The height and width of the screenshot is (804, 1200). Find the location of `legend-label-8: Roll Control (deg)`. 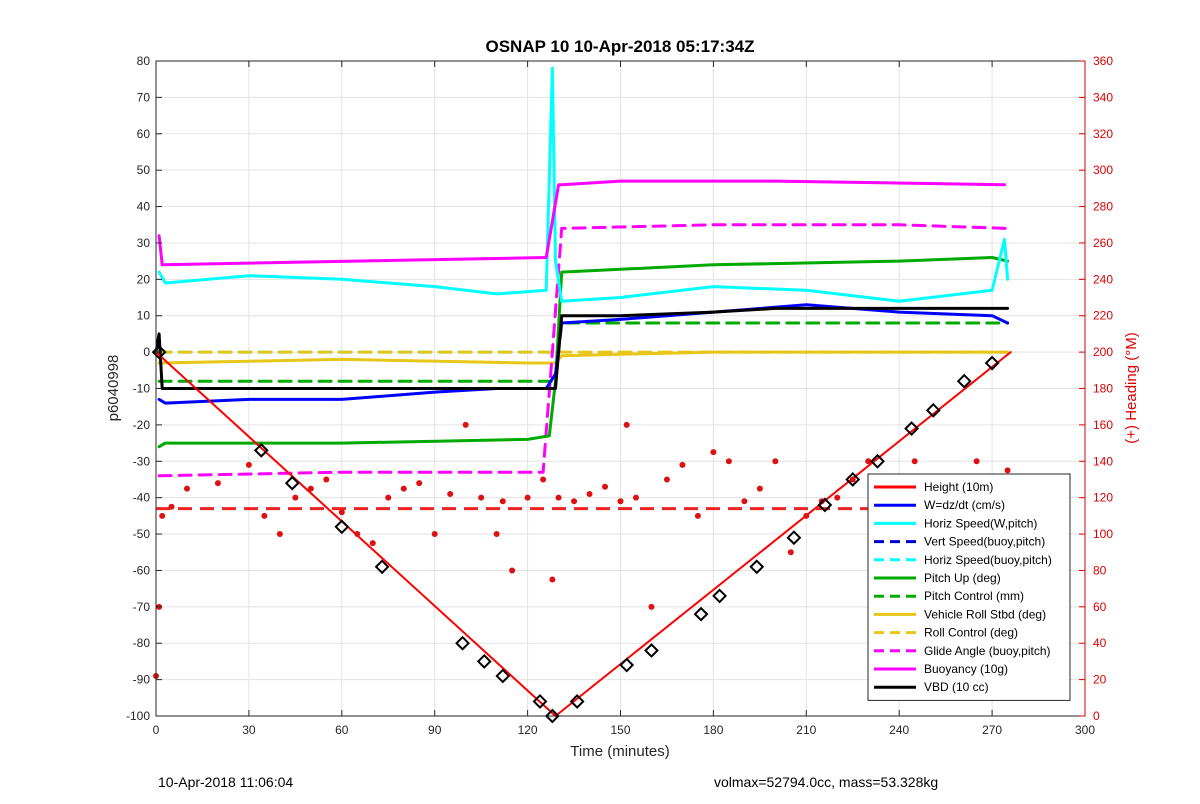

legend-label-8: Roll Control (deg) is located at coordinates (971, 633).